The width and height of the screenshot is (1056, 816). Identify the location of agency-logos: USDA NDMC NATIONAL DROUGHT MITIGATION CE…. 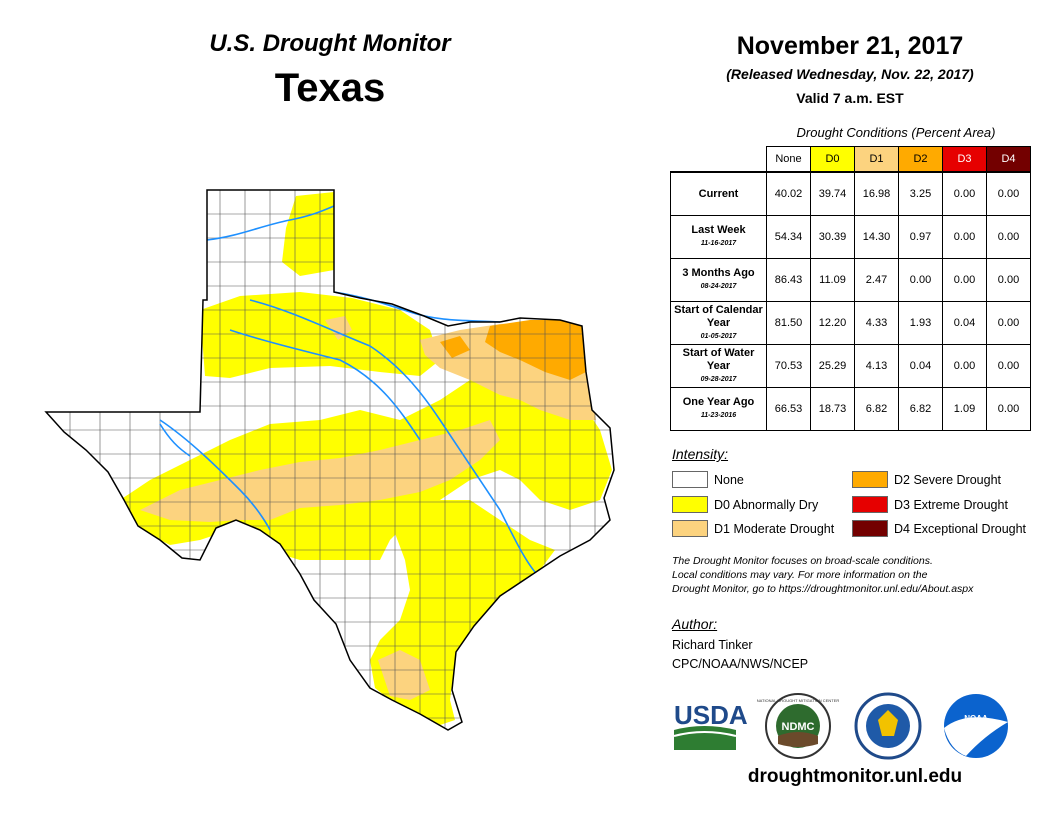
(840, 726).